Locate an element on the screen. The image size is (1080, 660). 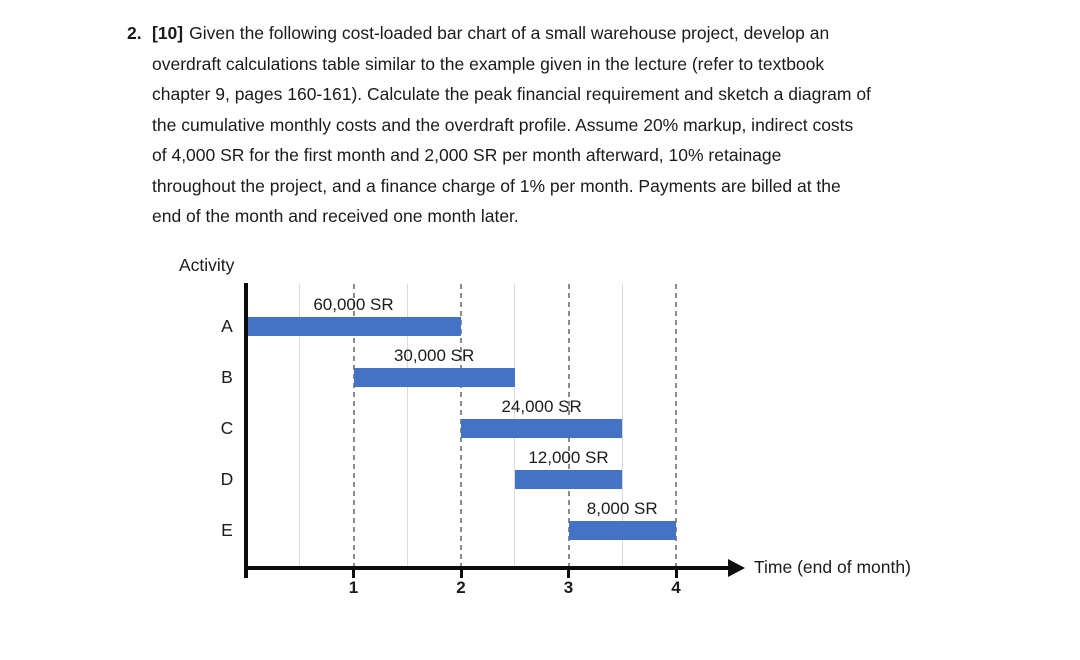
activity-label: B is located at coordinates (227, 377).